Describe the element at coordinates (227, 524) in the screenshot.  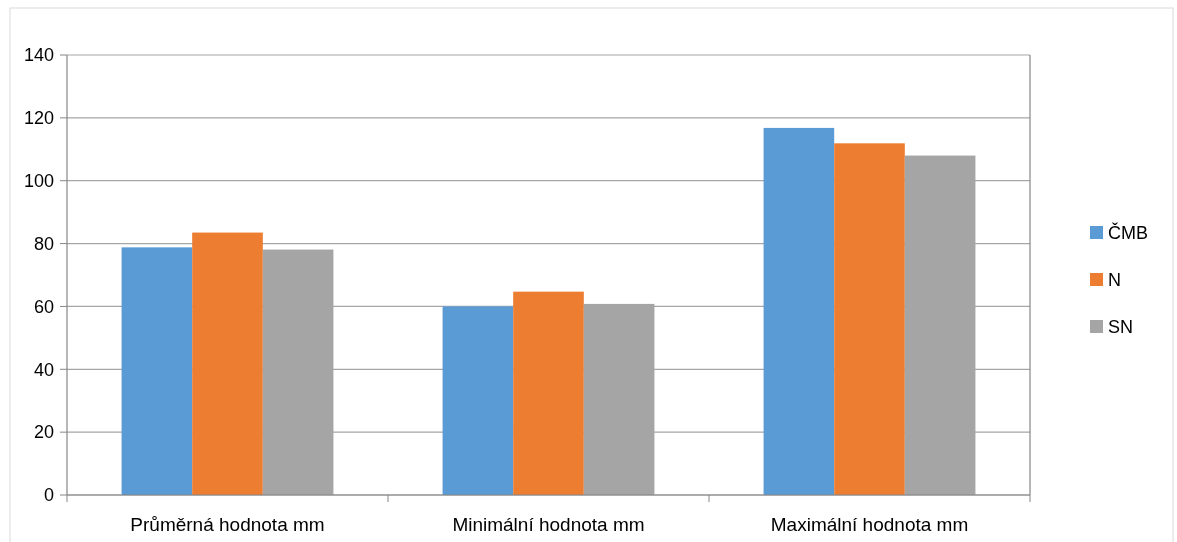
I see `x-tick-label: Průměrná hodnota mm` at that location.